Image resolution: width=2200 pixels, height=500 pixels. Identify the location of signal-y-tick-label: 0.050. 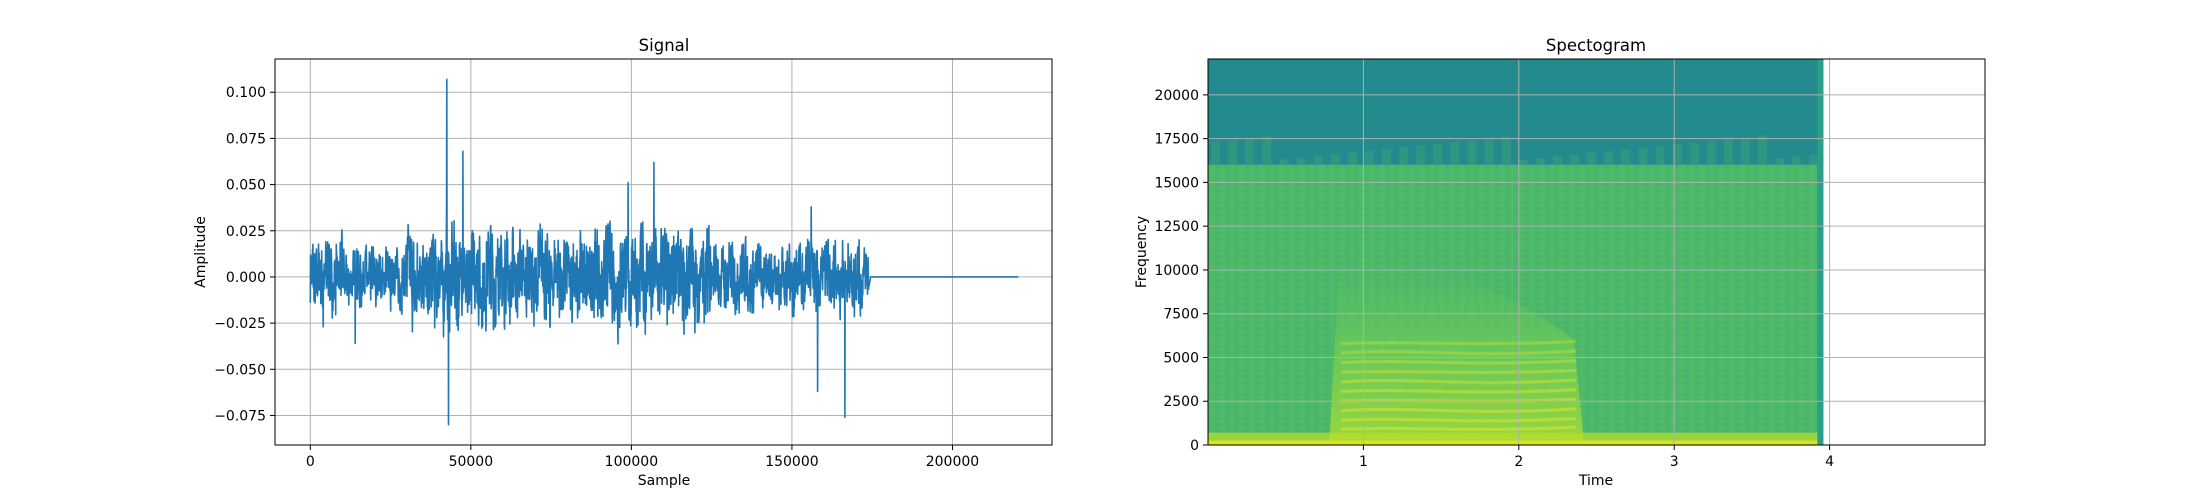
(246, 186).